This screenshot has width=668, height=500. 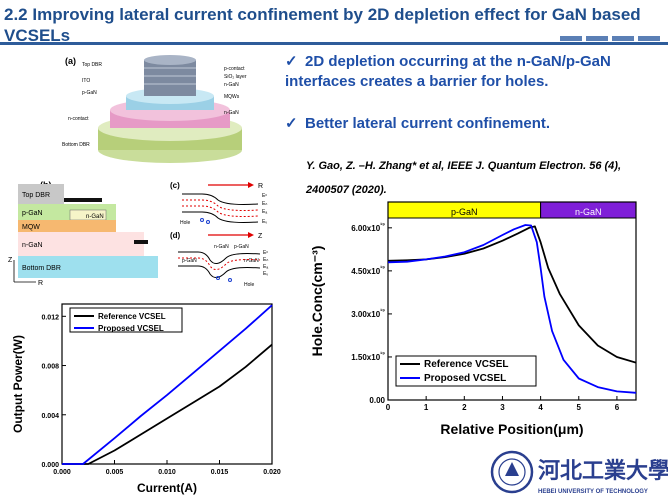 I want to click on figure-d-label: (d), so click(x=175, y=235).